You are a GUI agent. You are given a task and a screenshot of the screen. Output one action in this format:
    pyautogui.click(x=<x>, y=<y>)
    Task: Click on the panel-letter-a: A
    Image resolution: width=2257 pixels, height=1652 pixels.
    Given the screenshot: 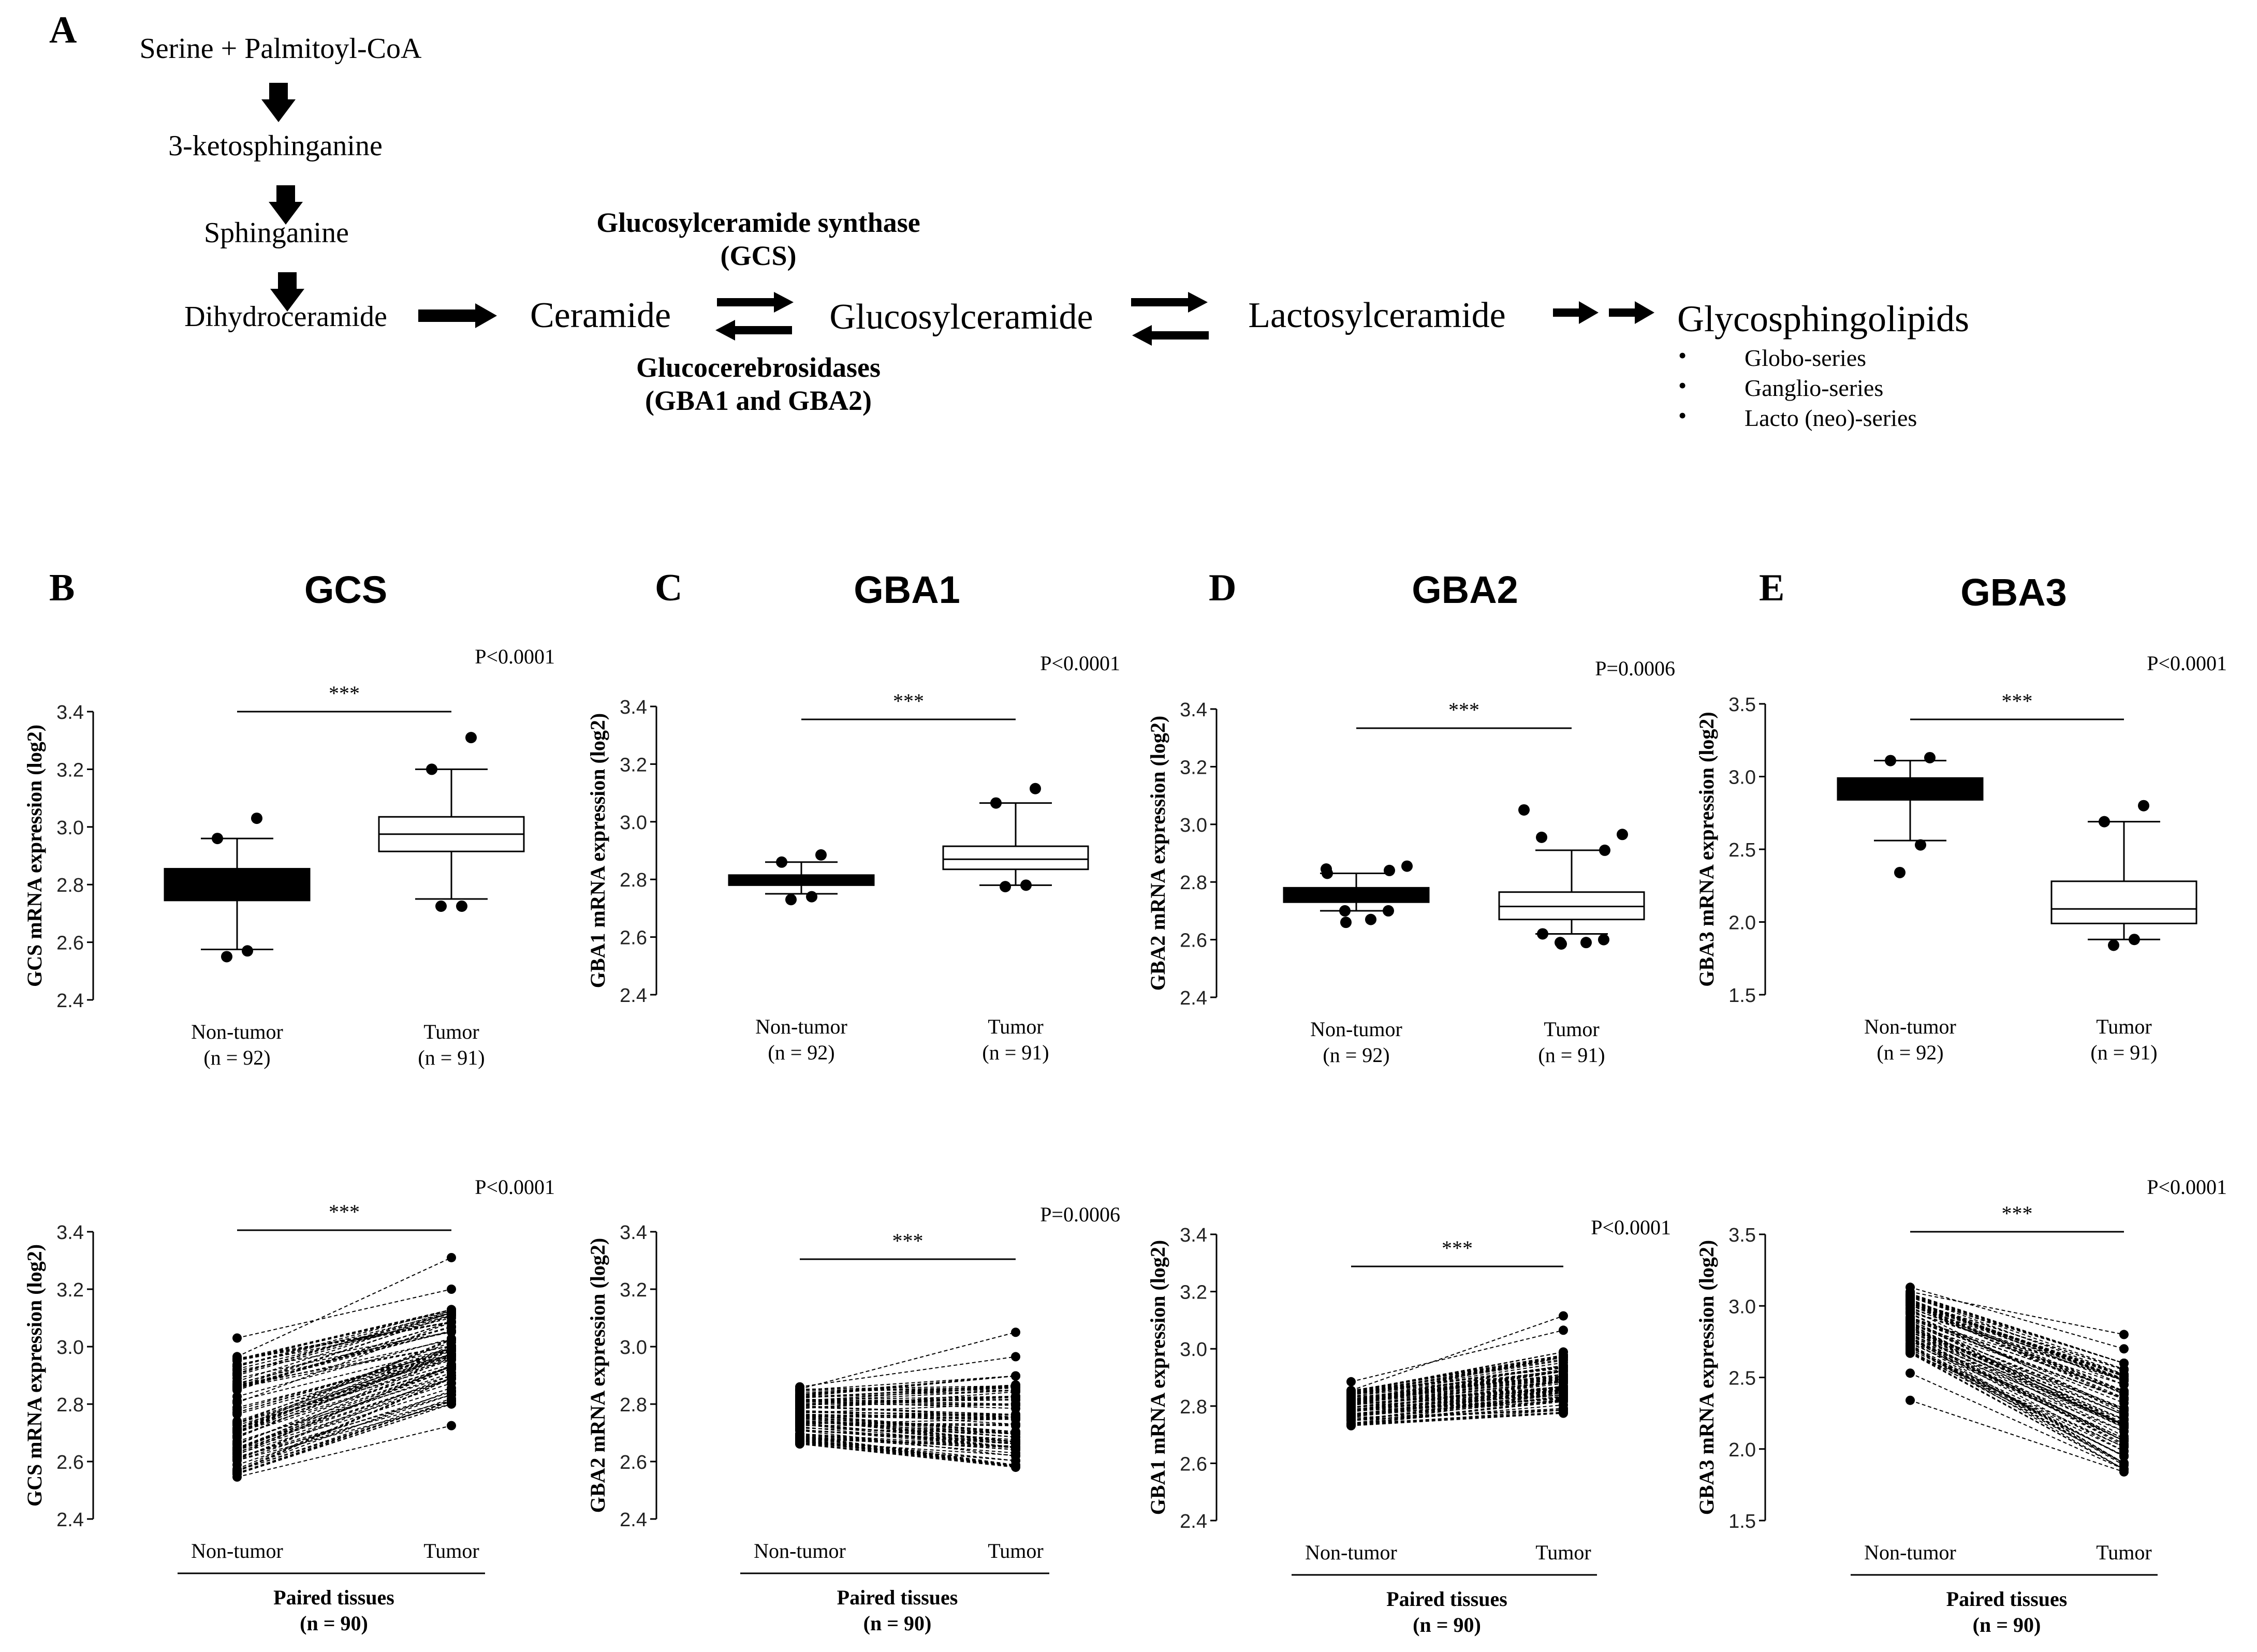 What is the action you would take?
    pyautogui.click(x=63, y=30)
    